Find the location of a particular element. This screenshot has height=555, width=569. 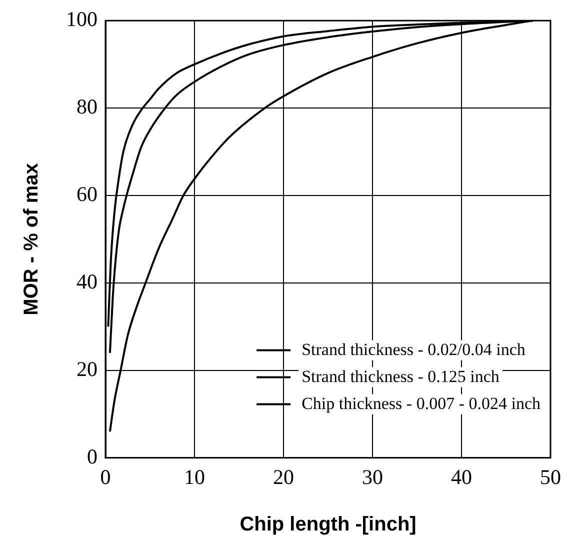

y-tick-label: 100 is located at coordinates (82, 19).